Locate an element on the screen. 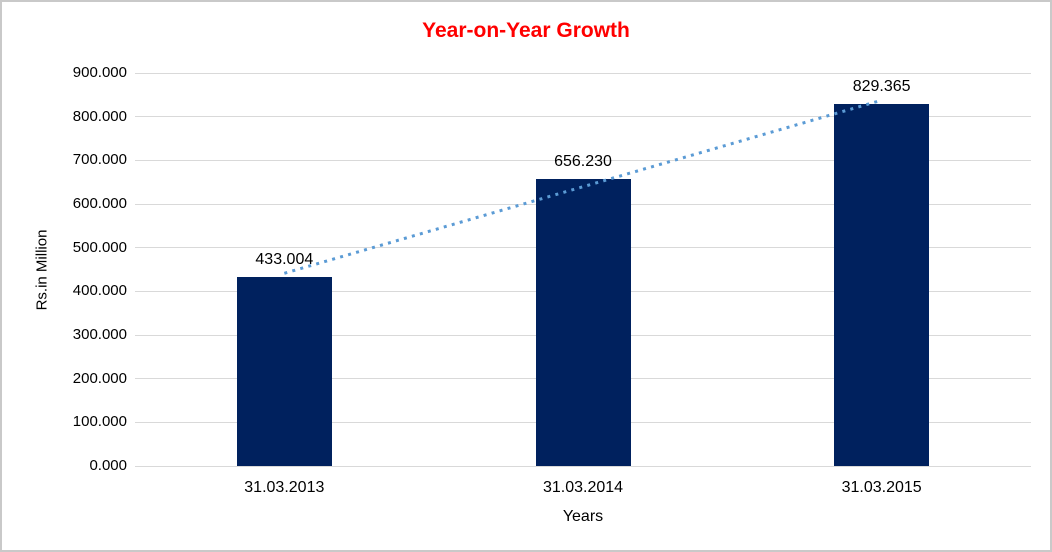 The width and height of the screenshot is (1052, 552). y-tick-label: 200.000 is located at coordinates (99, 378).